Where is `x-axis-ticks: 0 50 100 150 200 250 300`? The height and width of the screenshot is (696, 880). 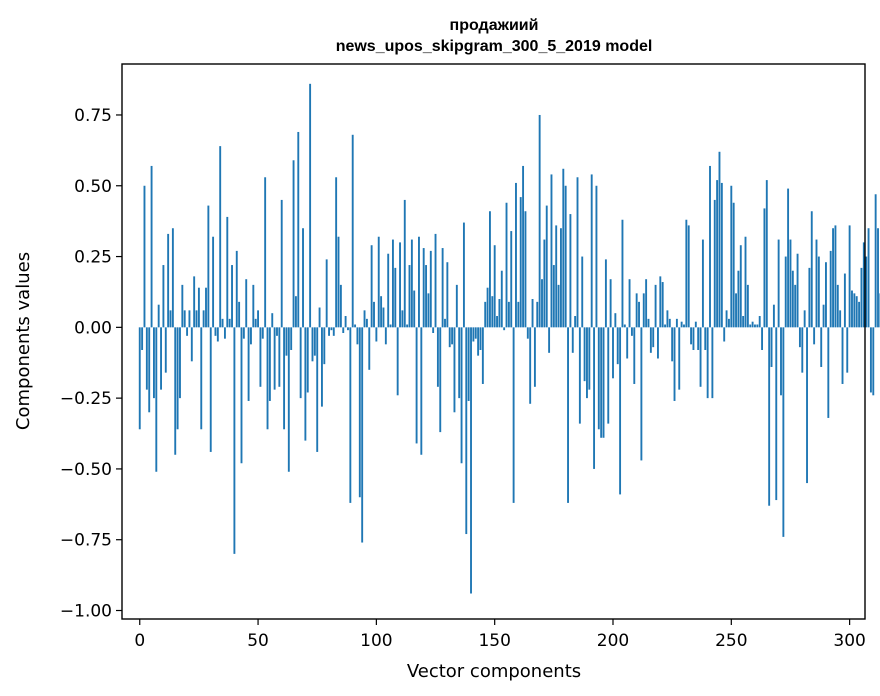 x-axis-ticks: 0 50 100 150 200 250 300 is located at coordinates (500, 635).